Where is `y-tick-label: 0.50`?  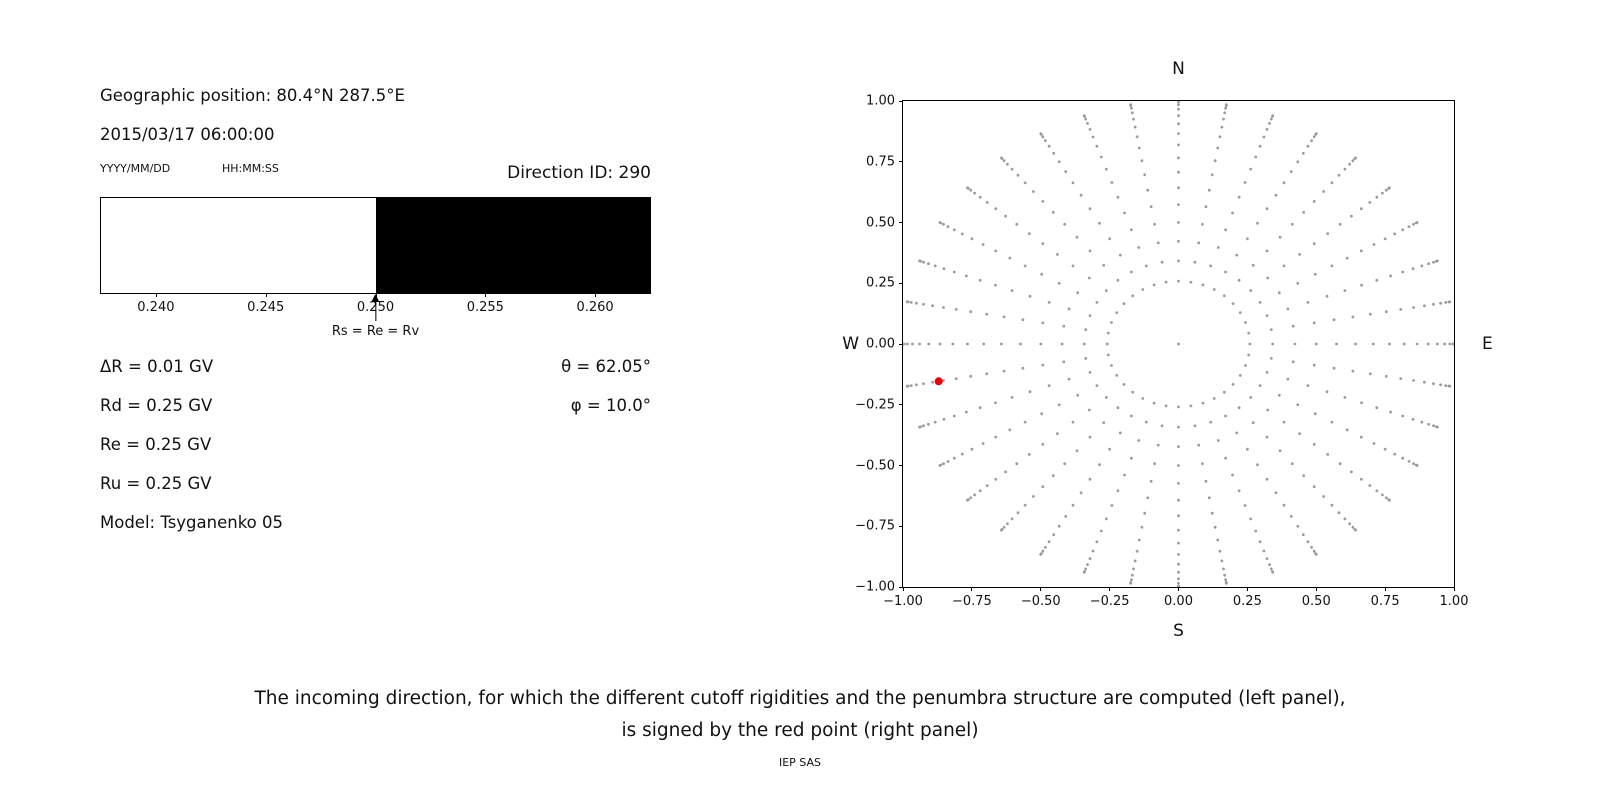 y-tick-label: 0.50 is located at coordinates (880, 222).